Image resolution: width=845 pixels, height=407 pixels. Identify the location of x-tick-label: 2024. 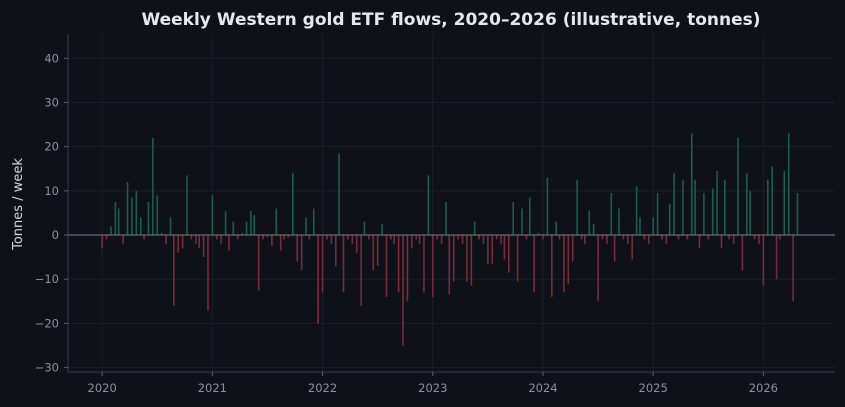
(542, 388).